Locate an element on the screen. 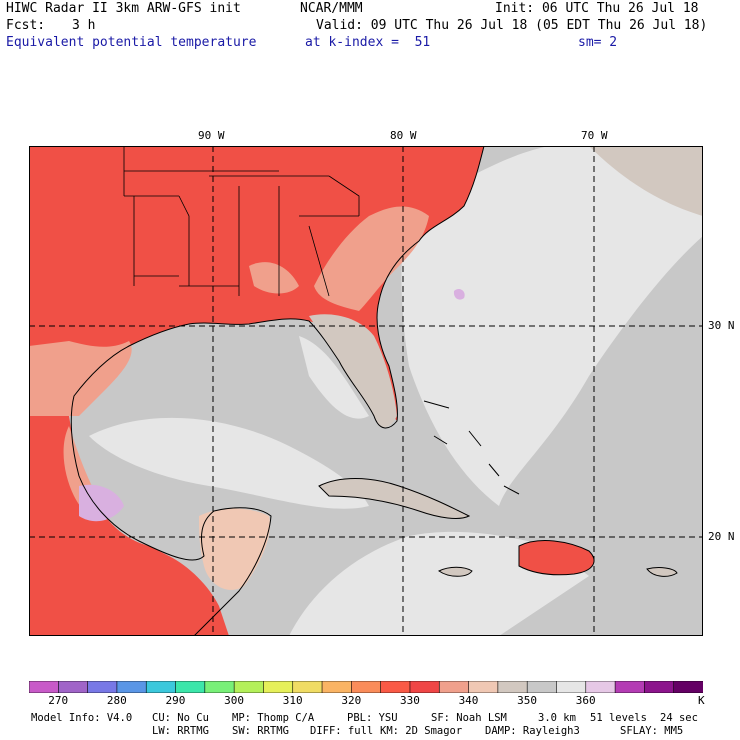 The height and width of the screenshot is (740, 740). dt-info: 24 sec is located at coordinates (679, 718).